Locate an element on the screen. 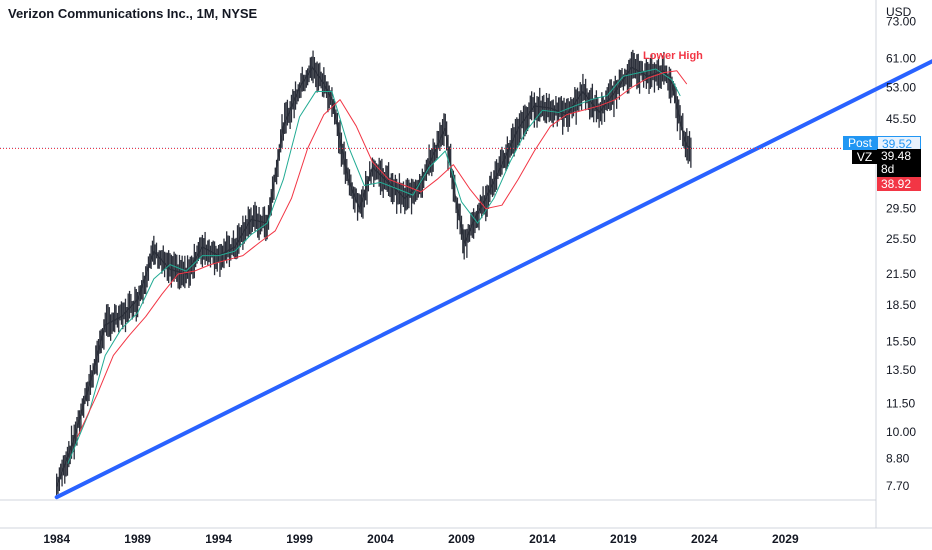 This screenshot has height=550, width=932. price-tick-label: 8.80 is located at coordinates (898, 459).